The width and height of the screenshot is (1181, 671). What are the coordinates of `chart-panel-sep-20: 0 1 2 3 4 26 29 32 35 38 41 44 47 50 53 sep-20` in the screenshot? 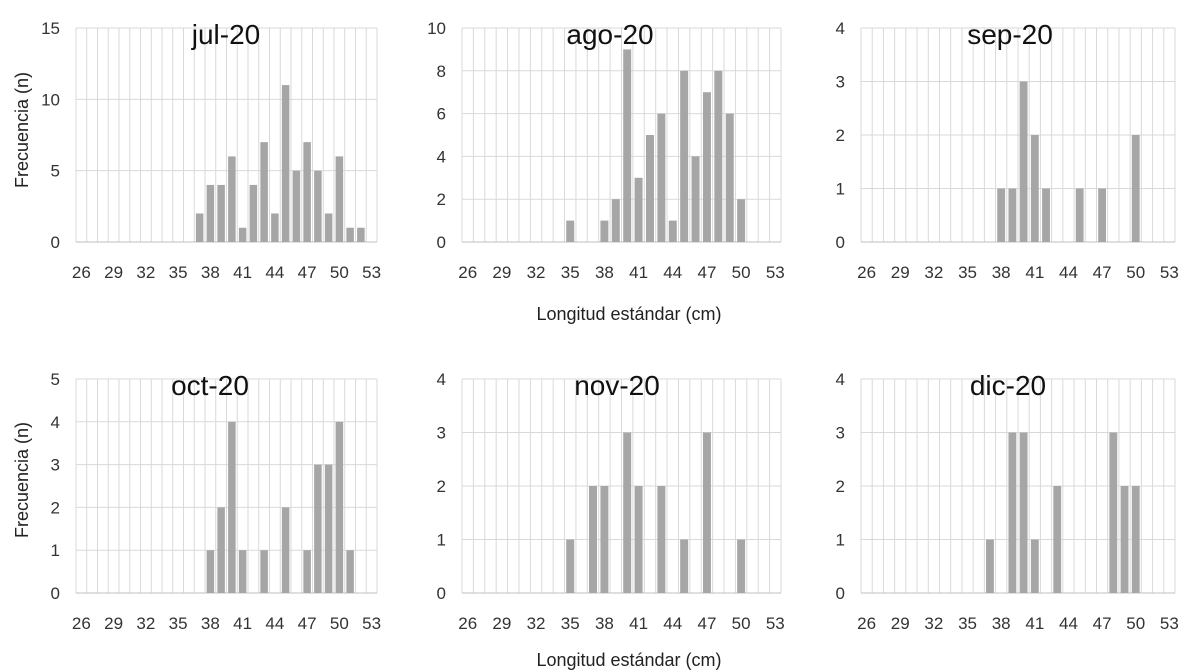 It's located at (1007, 150).